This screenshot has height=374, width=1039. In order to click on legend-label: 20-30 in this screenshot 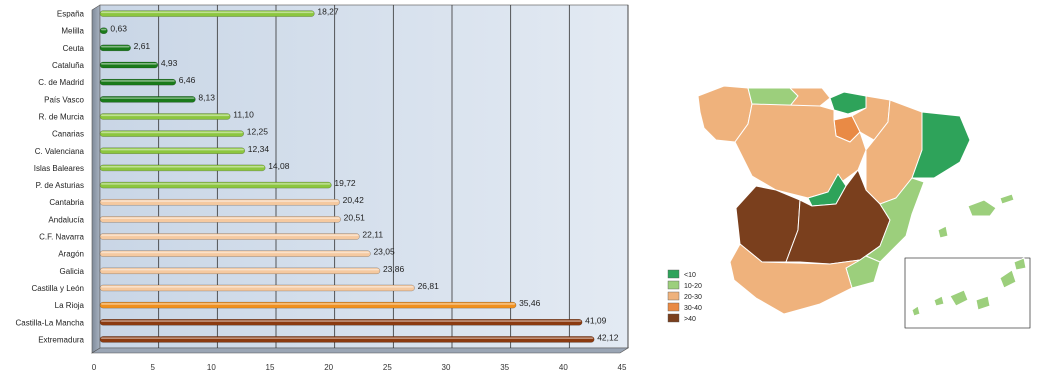, I will do `click(693, 297)`.